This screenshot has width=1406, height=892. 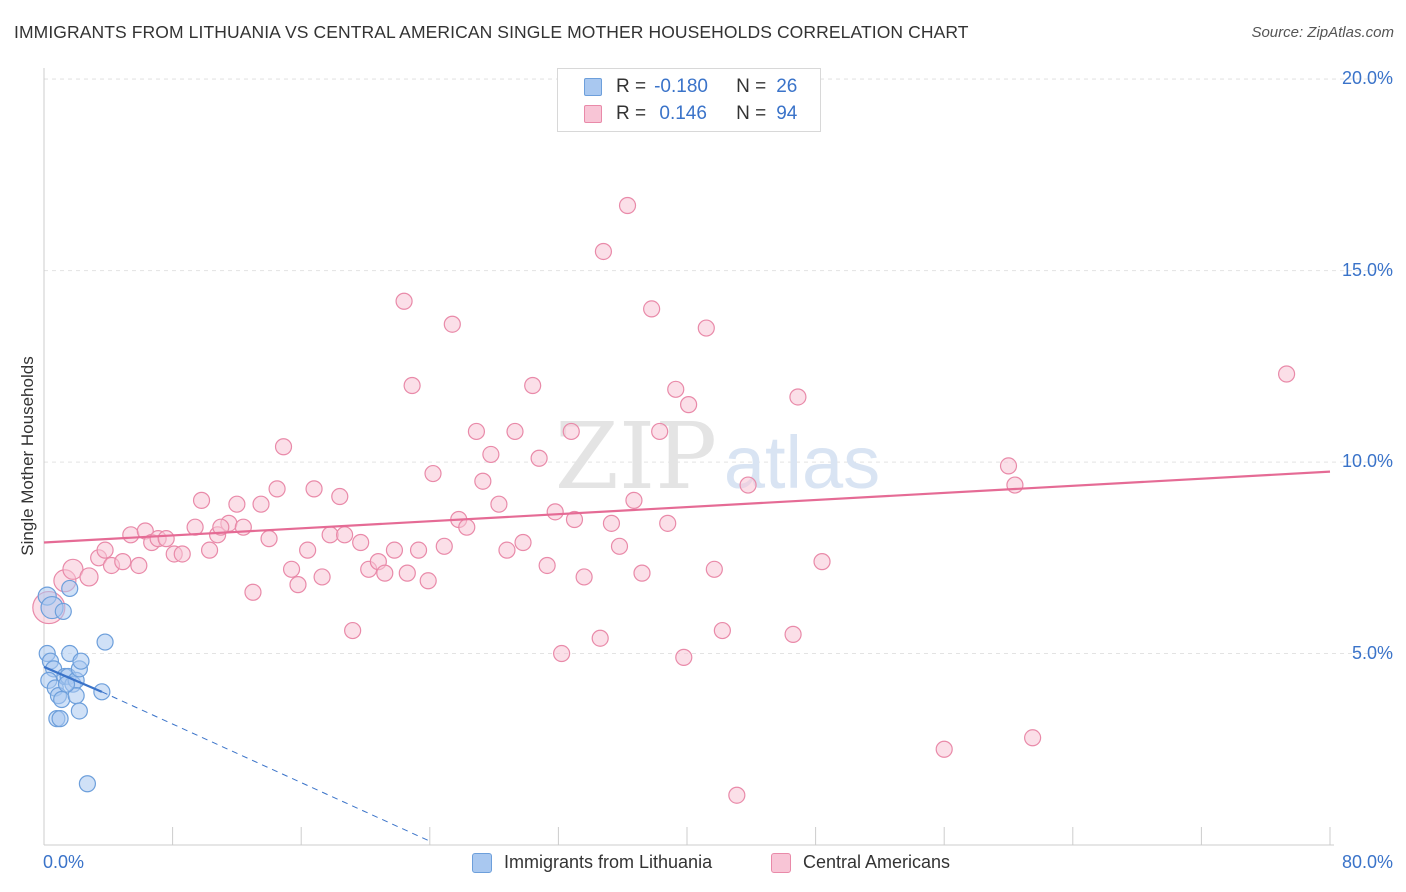 I want to click on legend-swatch-lithuania, so click(x=593, y=87).